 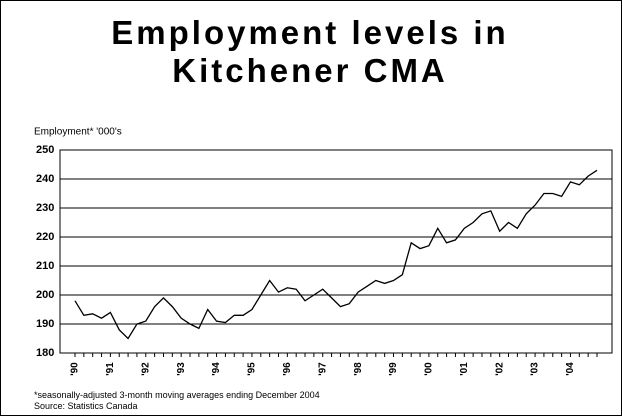 What do you see at coordinates (45, 266) in the screenshot?
I see `y-tick-label: 210` at bounding box center [45, 266].